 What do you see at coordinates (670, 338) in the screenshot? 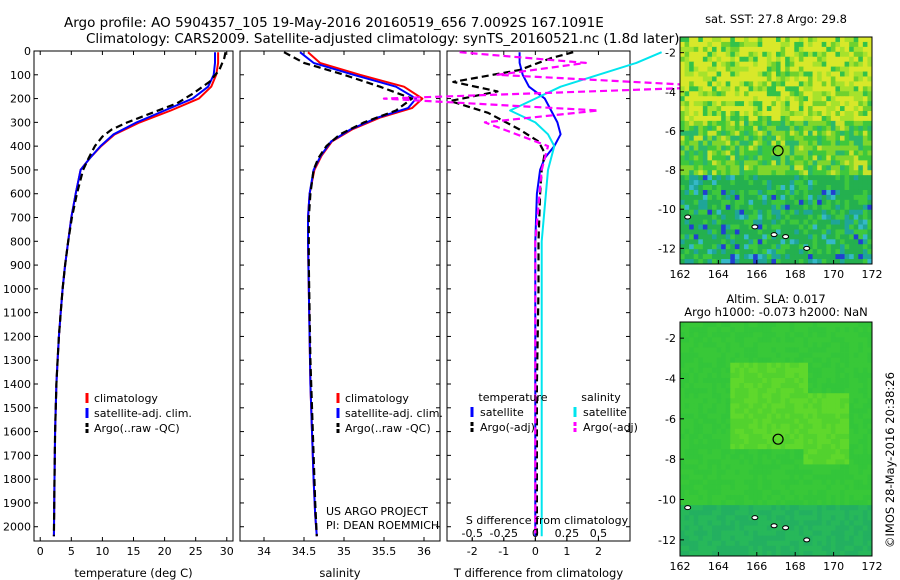
I see `y-tick-label: -2` at bounding box center [670, 338].